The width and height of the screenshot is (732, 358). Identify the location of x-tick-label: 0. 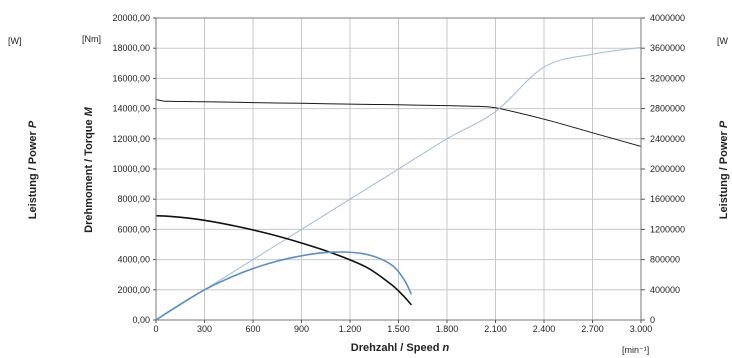
(155, 329).